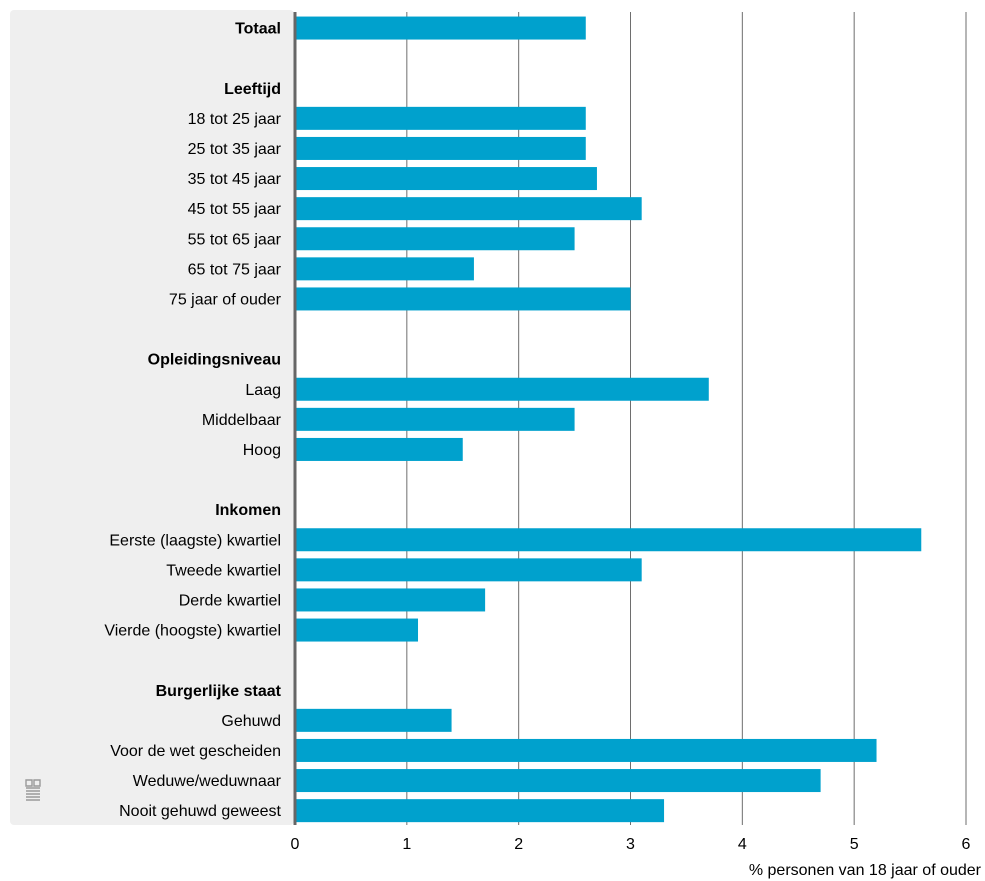 This screenshot has height=881, width=985. I want to click on x-tick-label: 6, so click(966, 844).